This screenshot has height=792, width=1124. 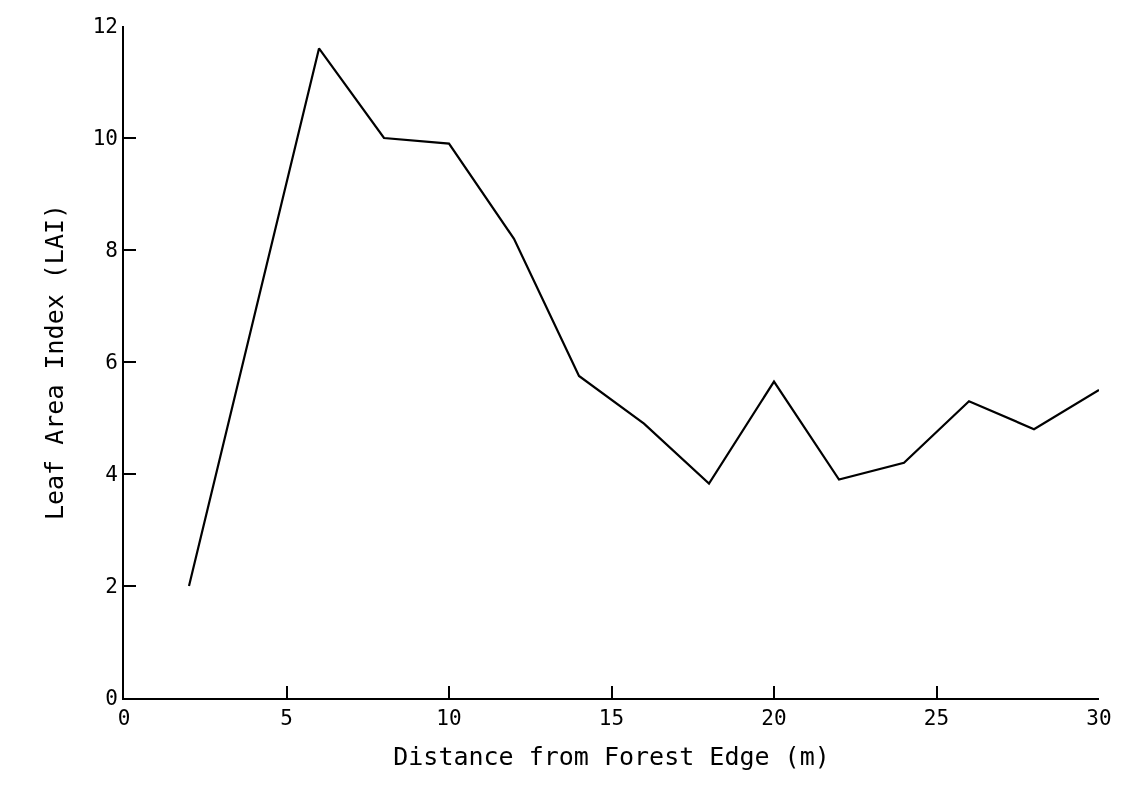 What do you see at coordinates (54, 362) in the screenshot?
I see `y-axis-title: Leaf Area Index (LAI)` at bounding box center [54, 362].